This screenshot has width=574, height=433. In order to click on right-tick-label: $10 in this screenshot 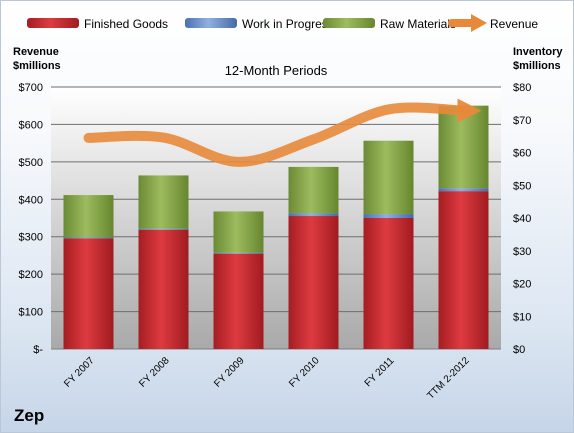, I will do `click(522, 317)`.